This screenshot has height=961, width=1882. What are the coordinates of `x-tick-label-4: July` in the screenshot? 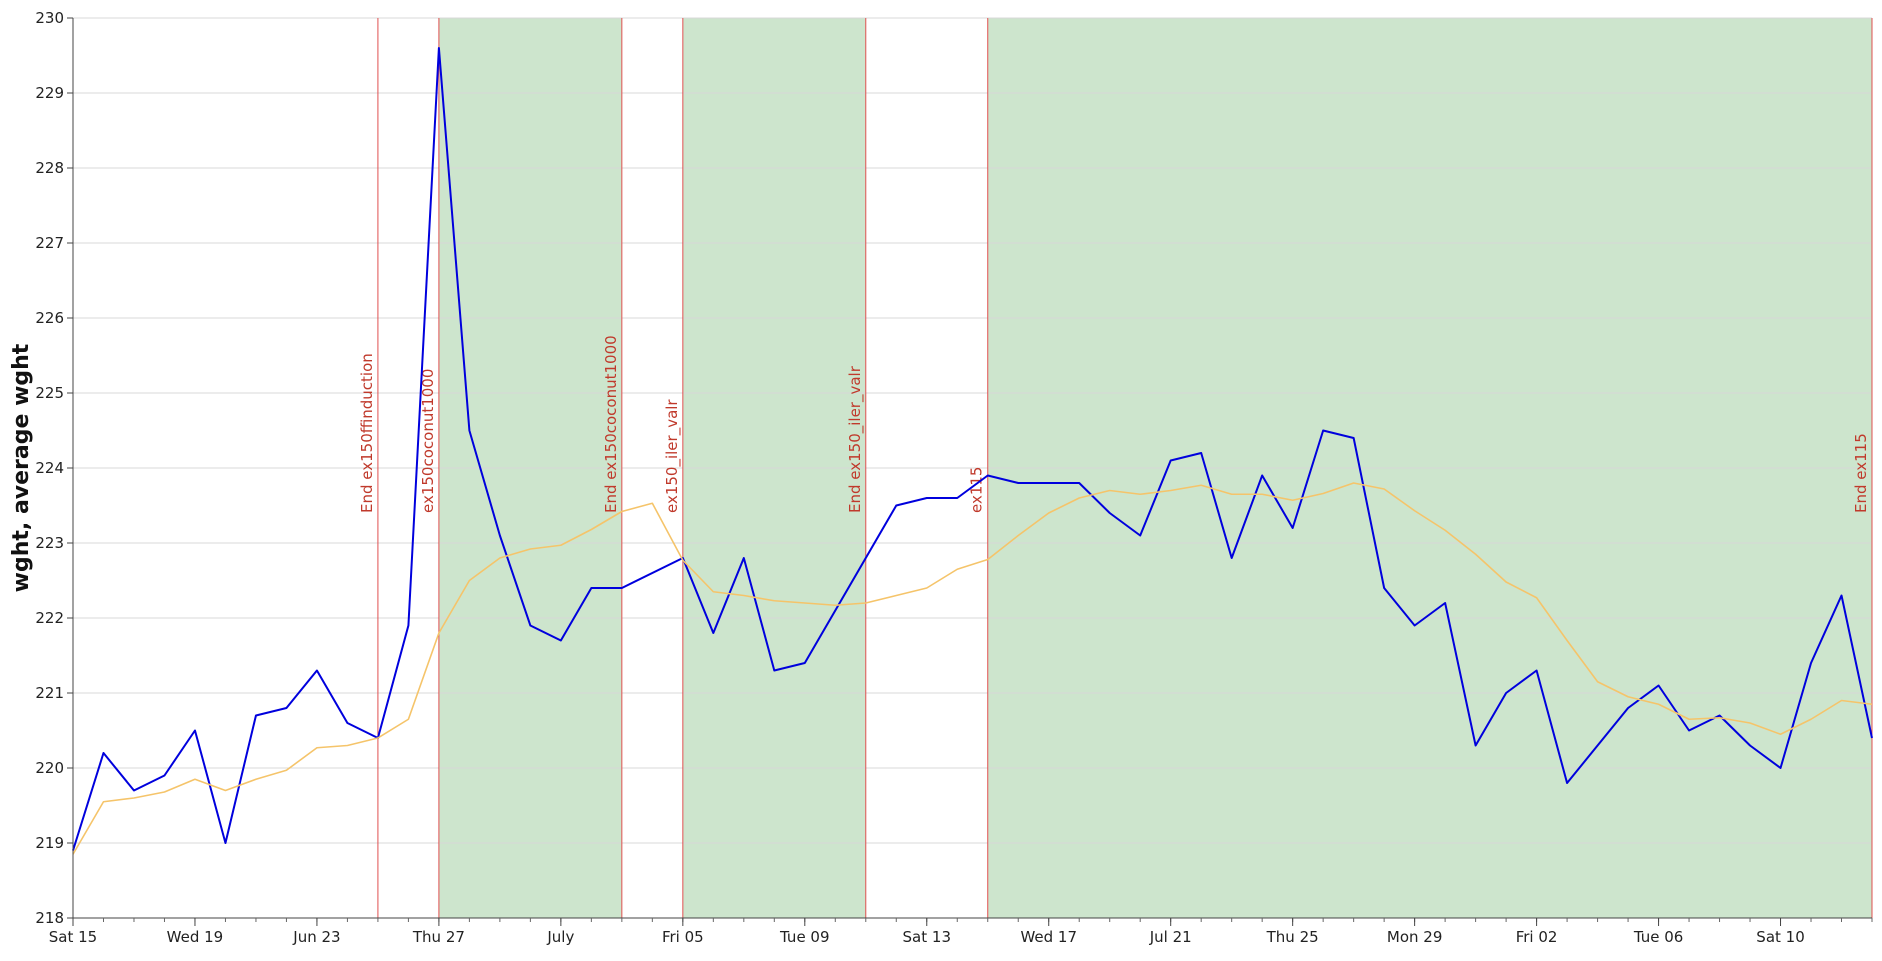 It's located at (560, 937).